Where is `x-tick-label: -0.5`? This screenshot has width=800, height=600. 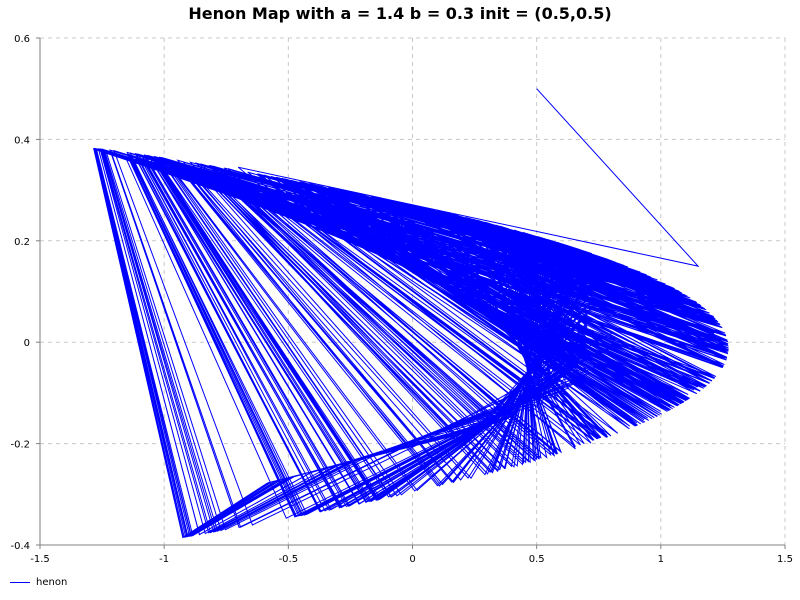 x-tick-label: -0.5 is located at coordinates (289, 559).